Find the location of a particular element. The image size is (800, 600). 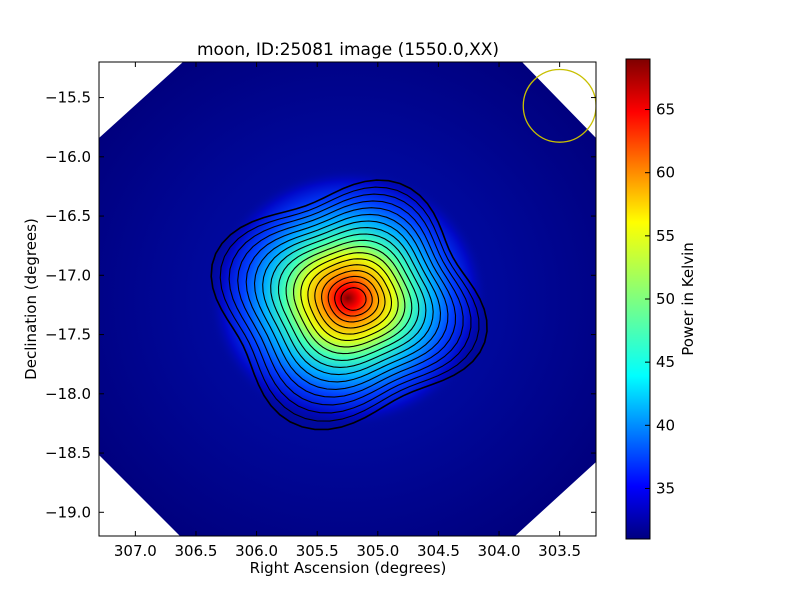

colorbar-ticks: 35 40 45 50 55 60 65 is located at coordinates (660, 299).